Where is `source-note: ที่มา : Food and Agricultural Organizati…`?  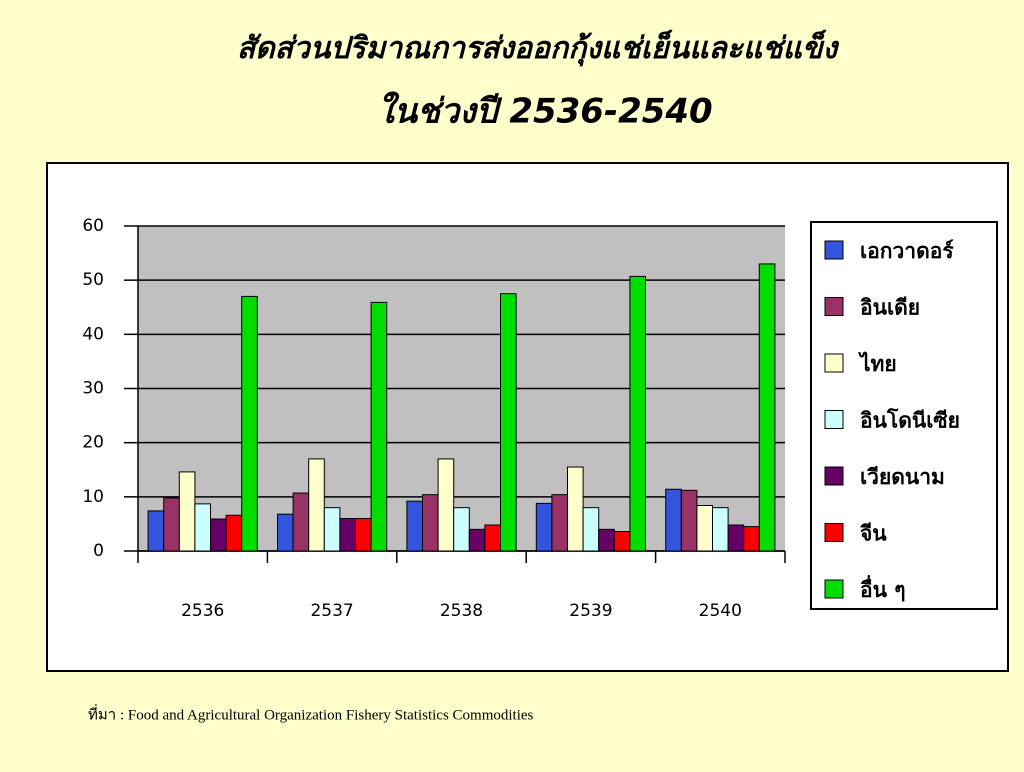 source-note: ที่มา : Food and Agricultural Organizati… is located at coordinates (311, 713).